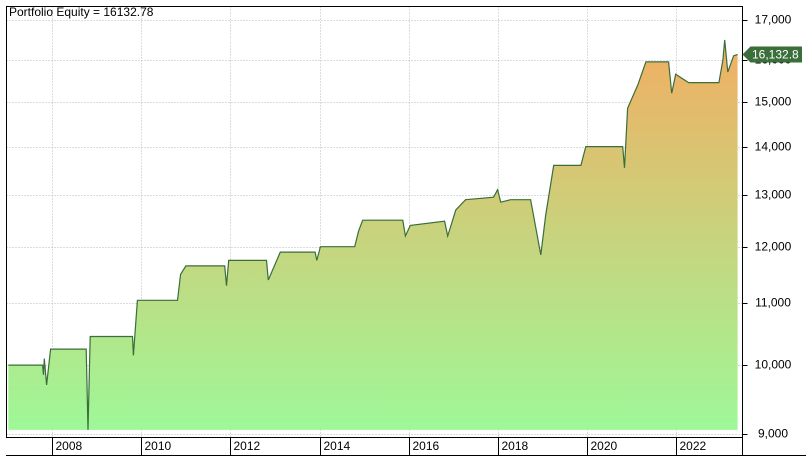 This screenshot has width=806, height=459. I want to click on y-tick-label: 17,000, so click(773, 20).